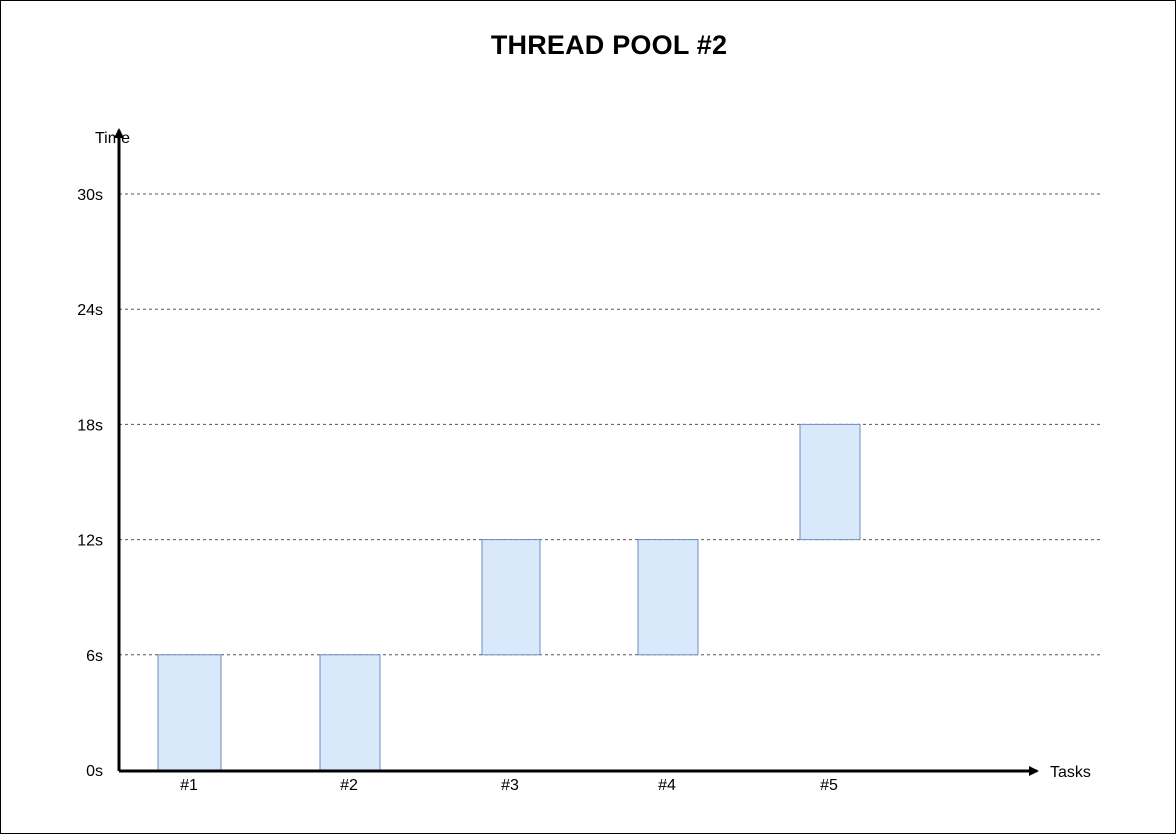 Image resolution: width=1176 pixels, height=836 pixels. What do you see at coordinates (94, 771) in the screenshot?
I see `y-tick-label: 0s` at bounding box center [94, 771].